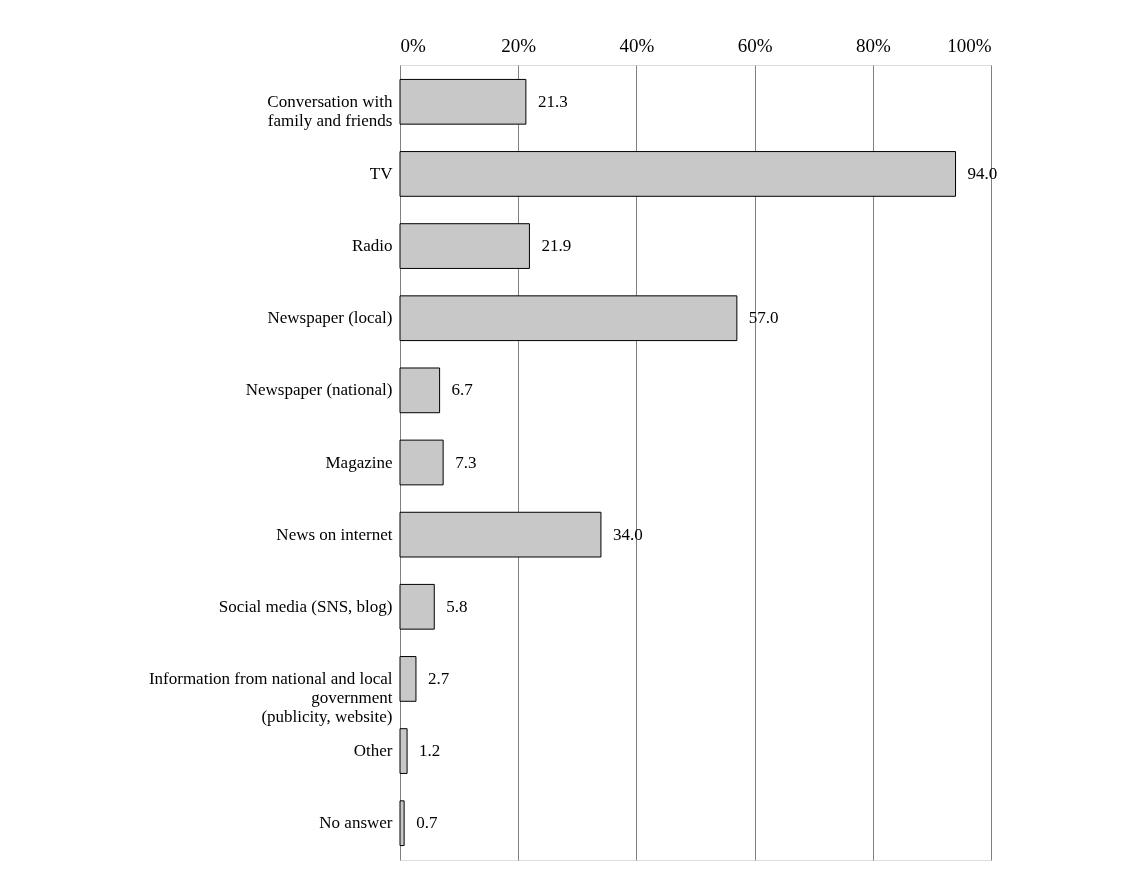 Image resolution: width=1139 pixels, height=895 pixels. Describe the element at coordinates (413, 45) in the screenshot. I see `x-tick-label: 0%` at that location.